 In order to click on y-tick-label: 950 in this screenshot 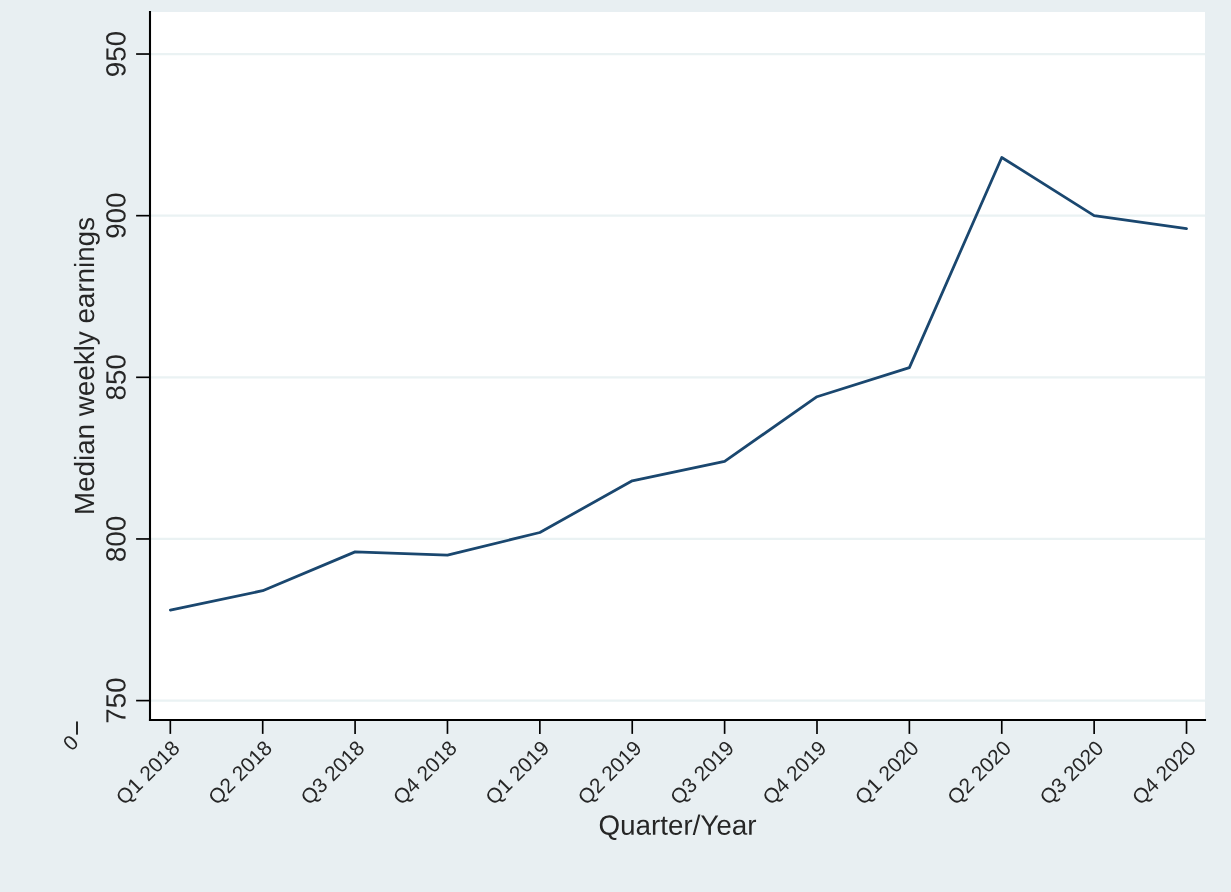, I will do `click(116, 53)`.